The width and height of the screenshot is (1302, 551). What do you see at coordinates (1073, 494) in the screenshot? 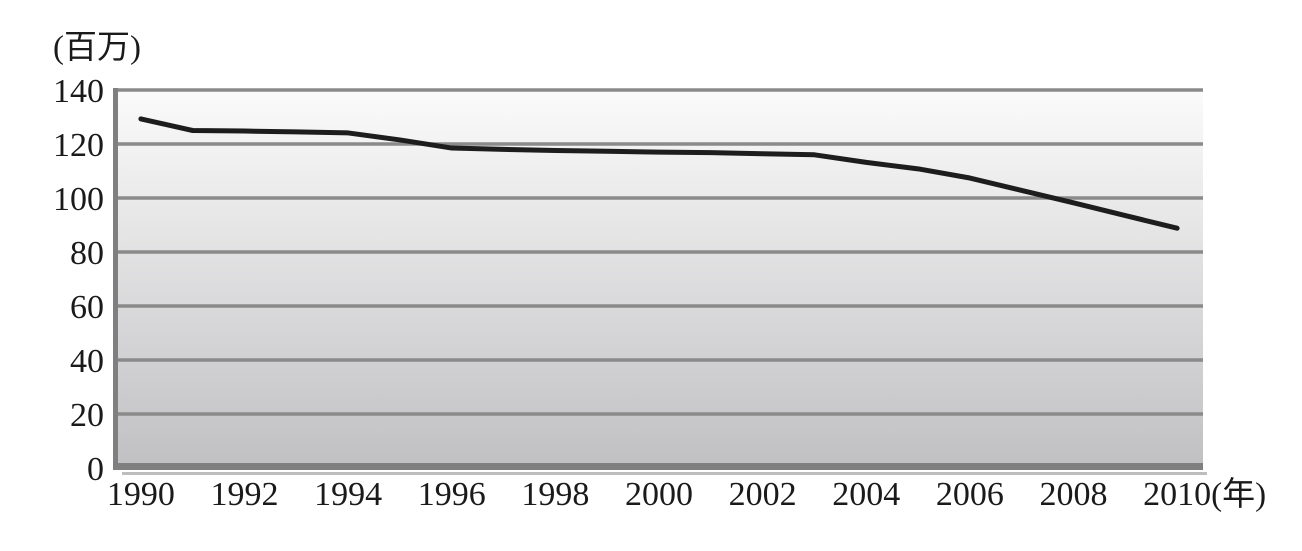
I see `x-axis-tick-label: 2008` at bounding box center [1073, 494].